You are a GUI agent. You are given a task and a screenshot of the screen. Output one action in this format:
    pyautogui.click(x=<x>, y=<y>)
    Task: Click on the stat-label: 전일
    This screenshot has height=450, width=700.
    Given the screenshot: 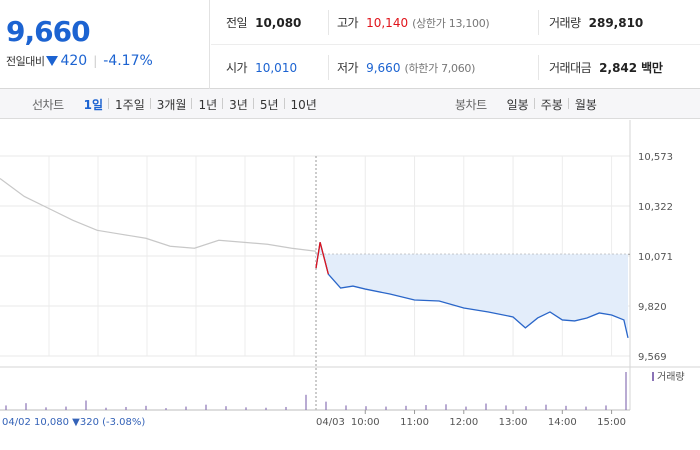 What is the action you would take?
    pyautogui.click(x=237, y=23)
    